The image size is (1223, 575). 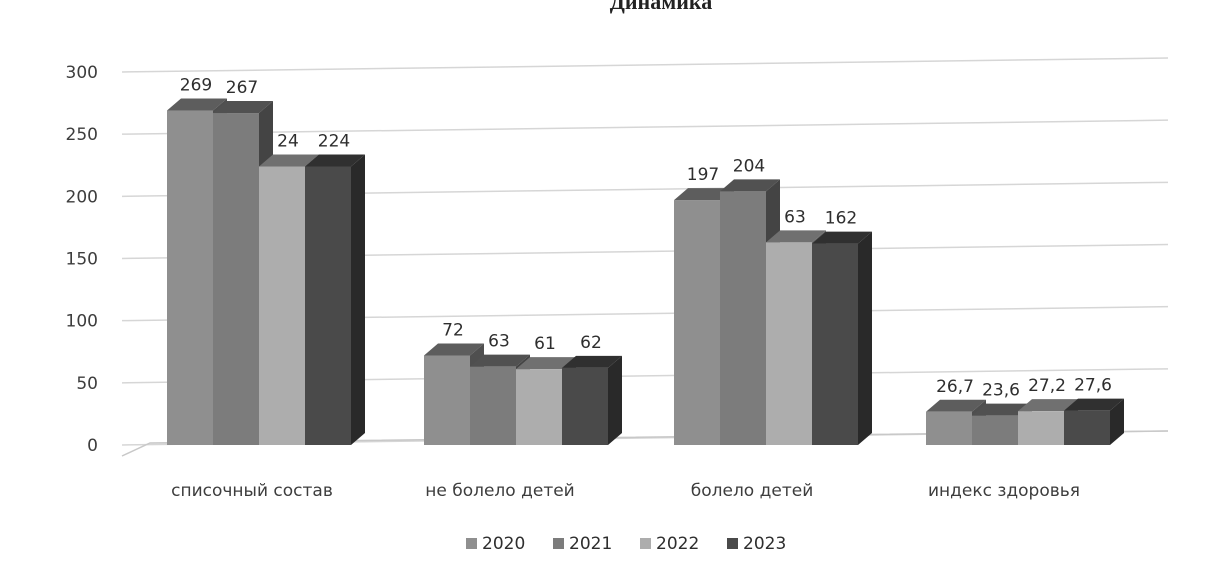 What do you see at coordinates (955, 387) in the screenshot?
I see `data-label: 26,7` at bounding box center [955, 387].